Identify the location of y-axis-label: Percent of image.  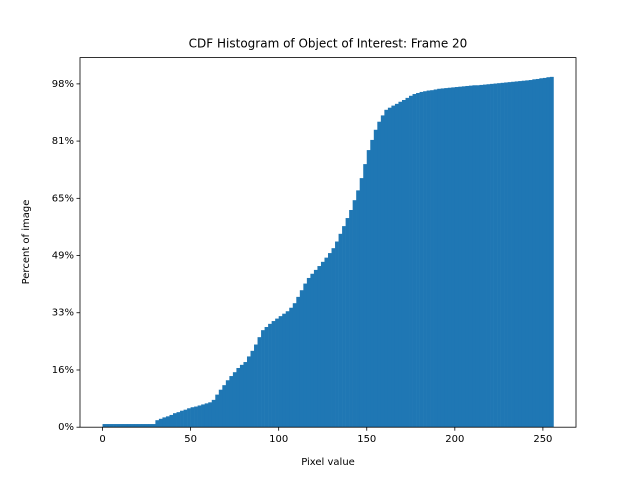
(26, 242).